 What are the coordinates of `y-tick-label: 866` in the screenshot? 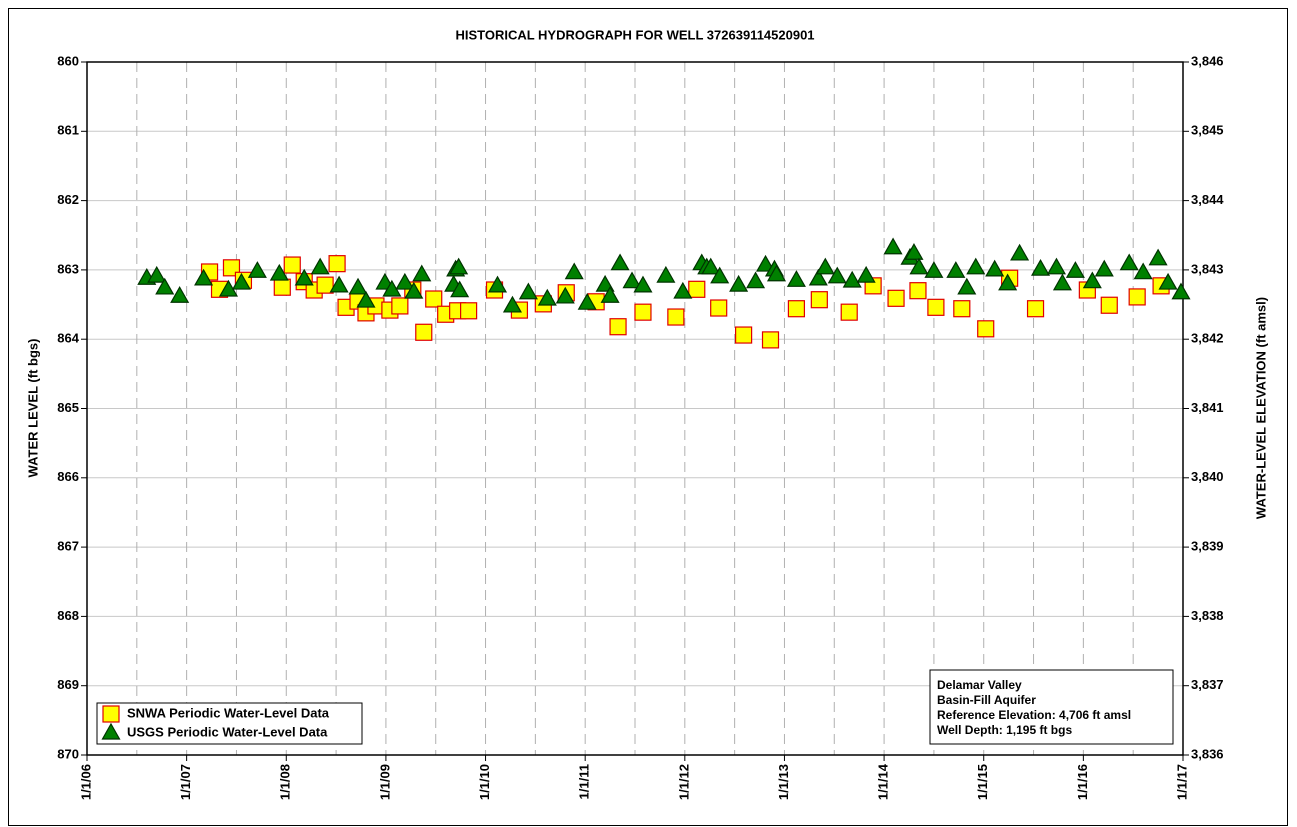 It's located at (68, 476).